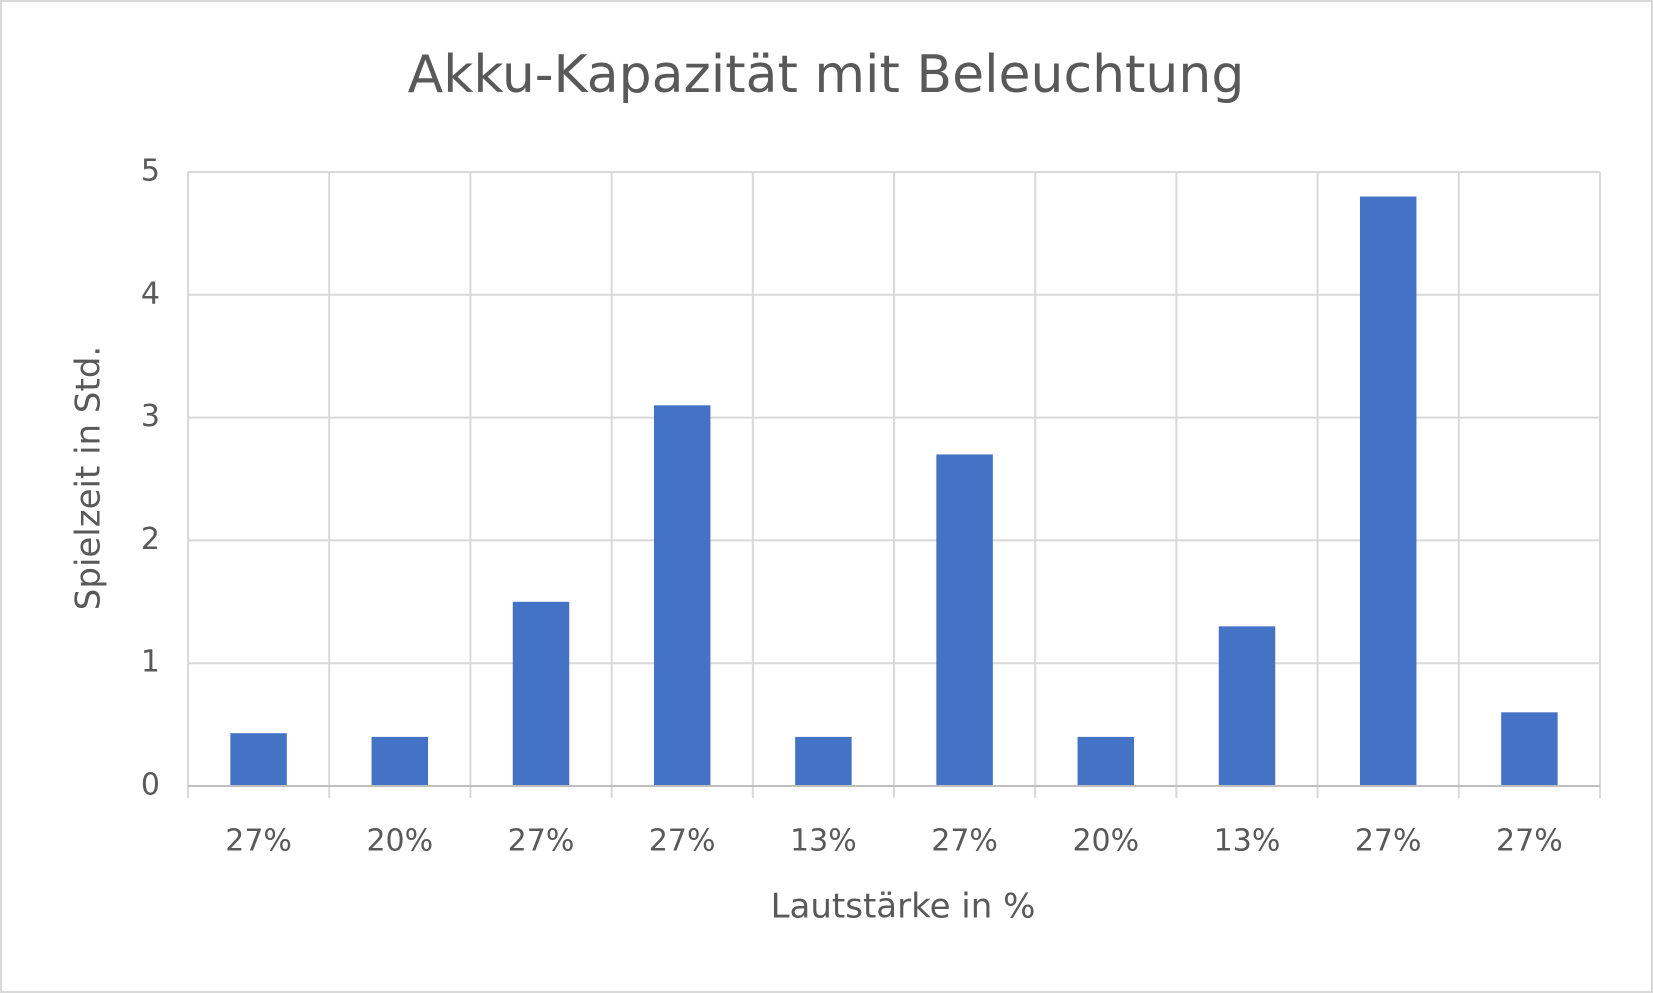  Describe the element at coordinates (150, 785) in the screenshot. I see `y-tick-label: 0` at that location.